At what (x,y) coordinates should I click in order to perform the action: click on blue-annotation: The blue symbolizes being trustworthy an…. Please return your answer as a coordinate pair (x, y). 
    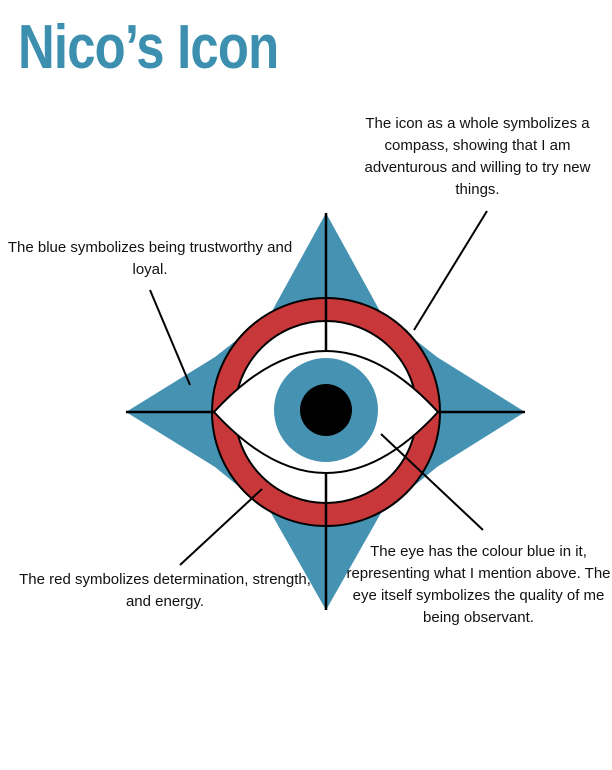
    Looking at the image, I should click on (150, 258).